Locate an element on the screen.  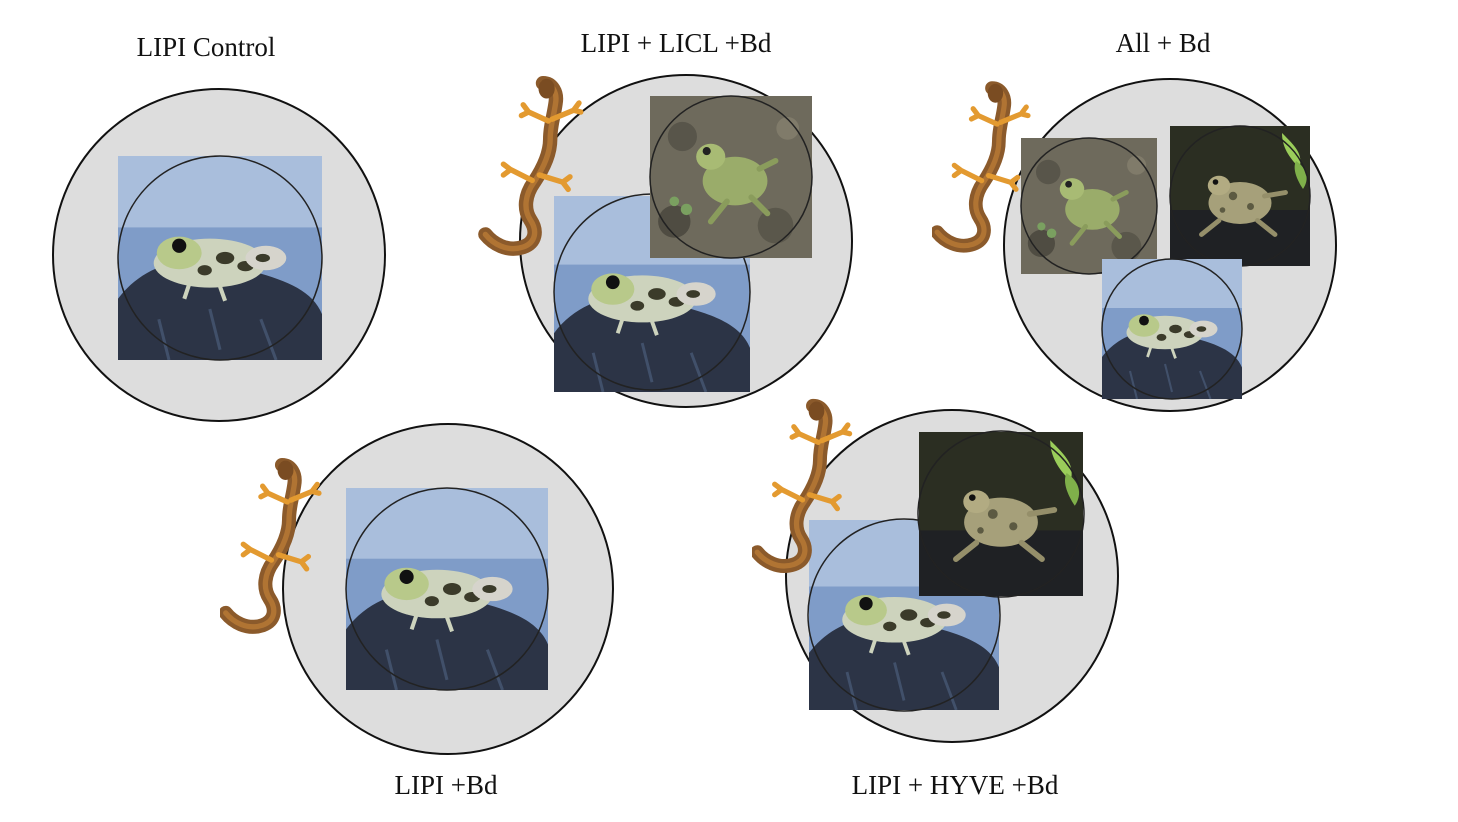
panel-title-all-bd: All + Bd is located at coordinates (1163, 43).